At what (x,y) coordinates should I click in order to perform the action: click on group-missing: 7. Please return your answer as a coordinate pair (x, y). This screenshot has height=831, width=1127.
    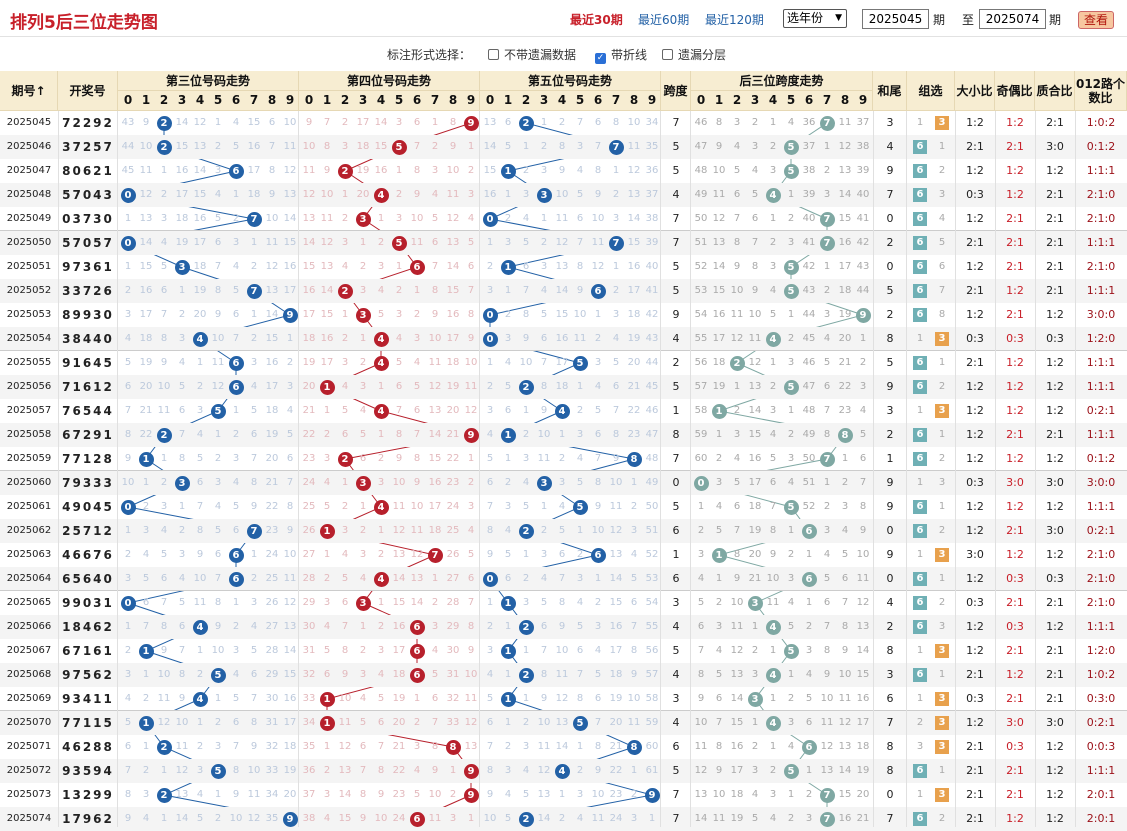
    Looking at the image, I should click on (942, 290).